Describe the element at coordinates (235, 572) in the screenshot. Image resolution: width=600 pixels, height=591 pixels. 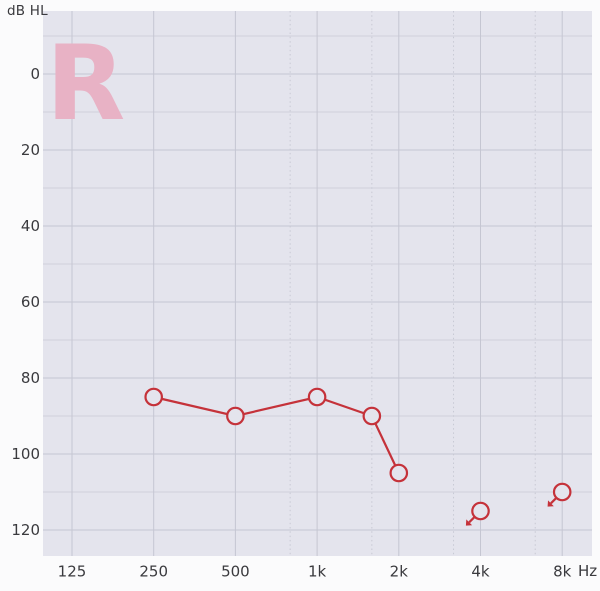
I see `x-tick-label: 500` at that location.